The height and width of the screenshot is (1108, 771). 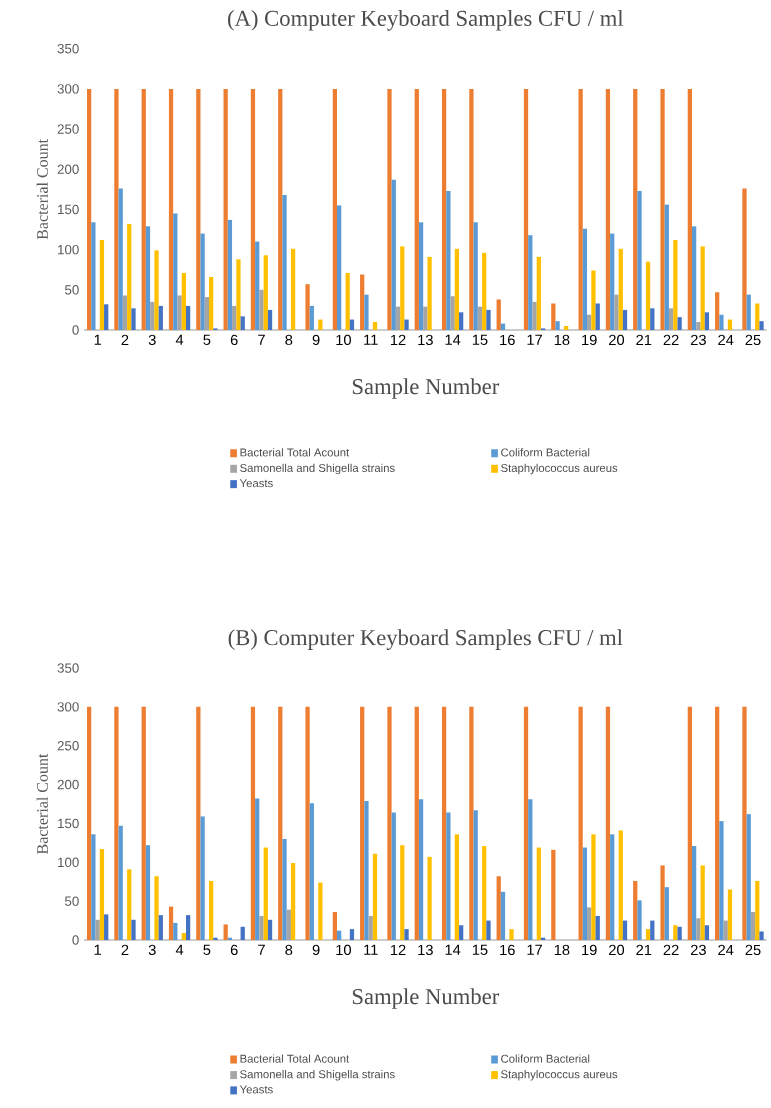 What do you see at coordinates (152, 950) in the screenshot?
I see `x-tick-label: 3` at bounding box center [152, 950].